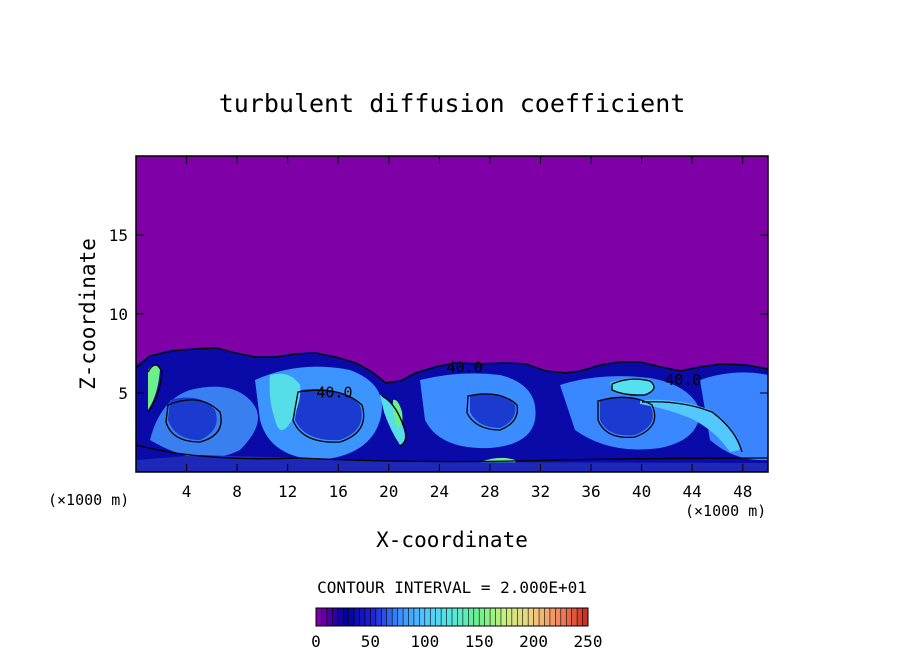 The width and height of the screenshot is (904, 654). What do you see at coordinates (590, 491) in the screenshot?
I see `x-tick-label: 36` at bounding box center [590, 491].